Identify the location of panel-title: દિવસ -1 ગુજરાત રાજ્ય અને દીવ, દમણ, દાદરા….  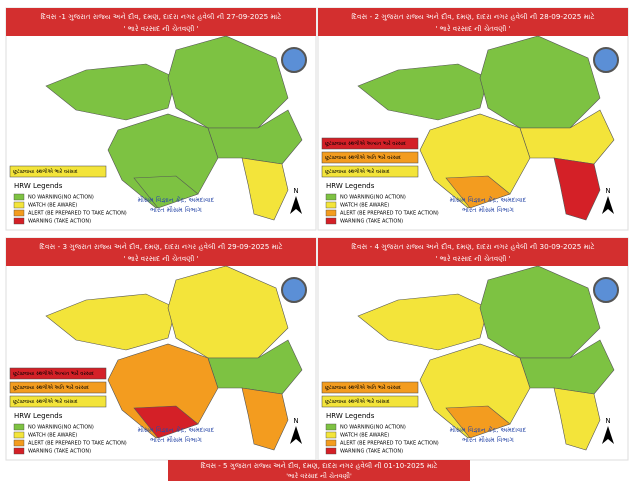
(161, 16).